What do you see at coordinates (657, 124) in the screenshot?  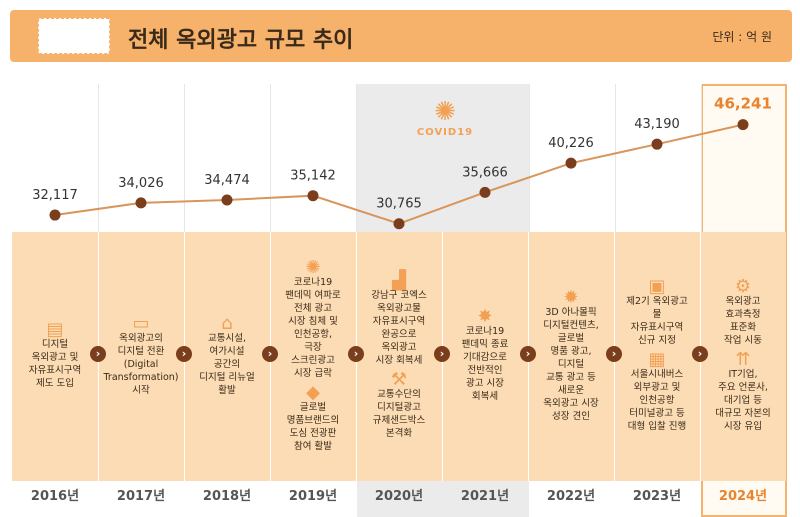 I see `data-label: 43,190` at bounding box center [657, 124].